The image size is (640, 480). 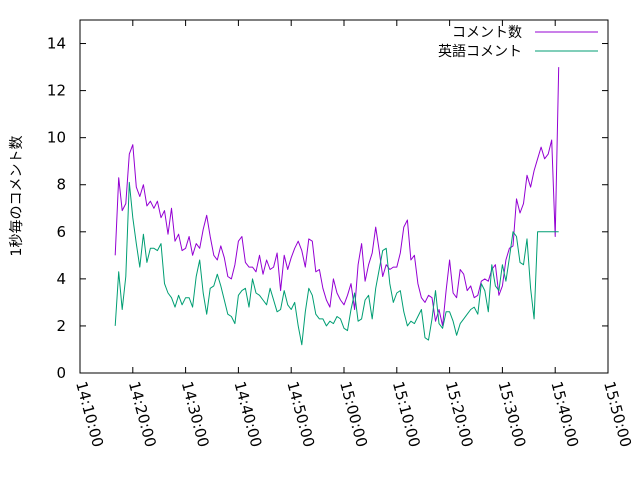 What do you see at coordinates (61, 373) in the screenshot?
I see `y-tick-label: 0` at bounding box center [61, 373].